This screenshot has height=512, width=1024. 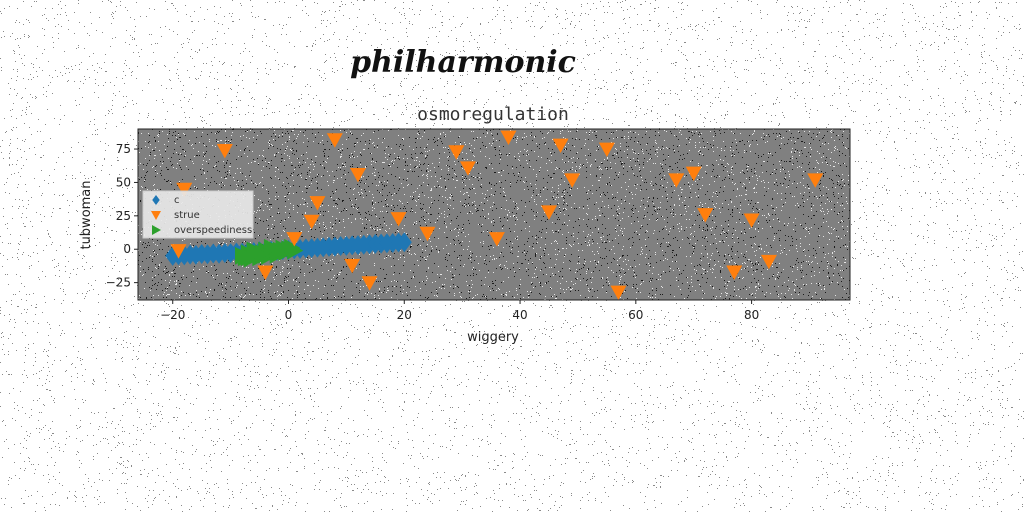 What do you see at coordinates (187, 215) in the screenshot?
I see `legend-label-strue: strue` at bounding box center [187, 215].